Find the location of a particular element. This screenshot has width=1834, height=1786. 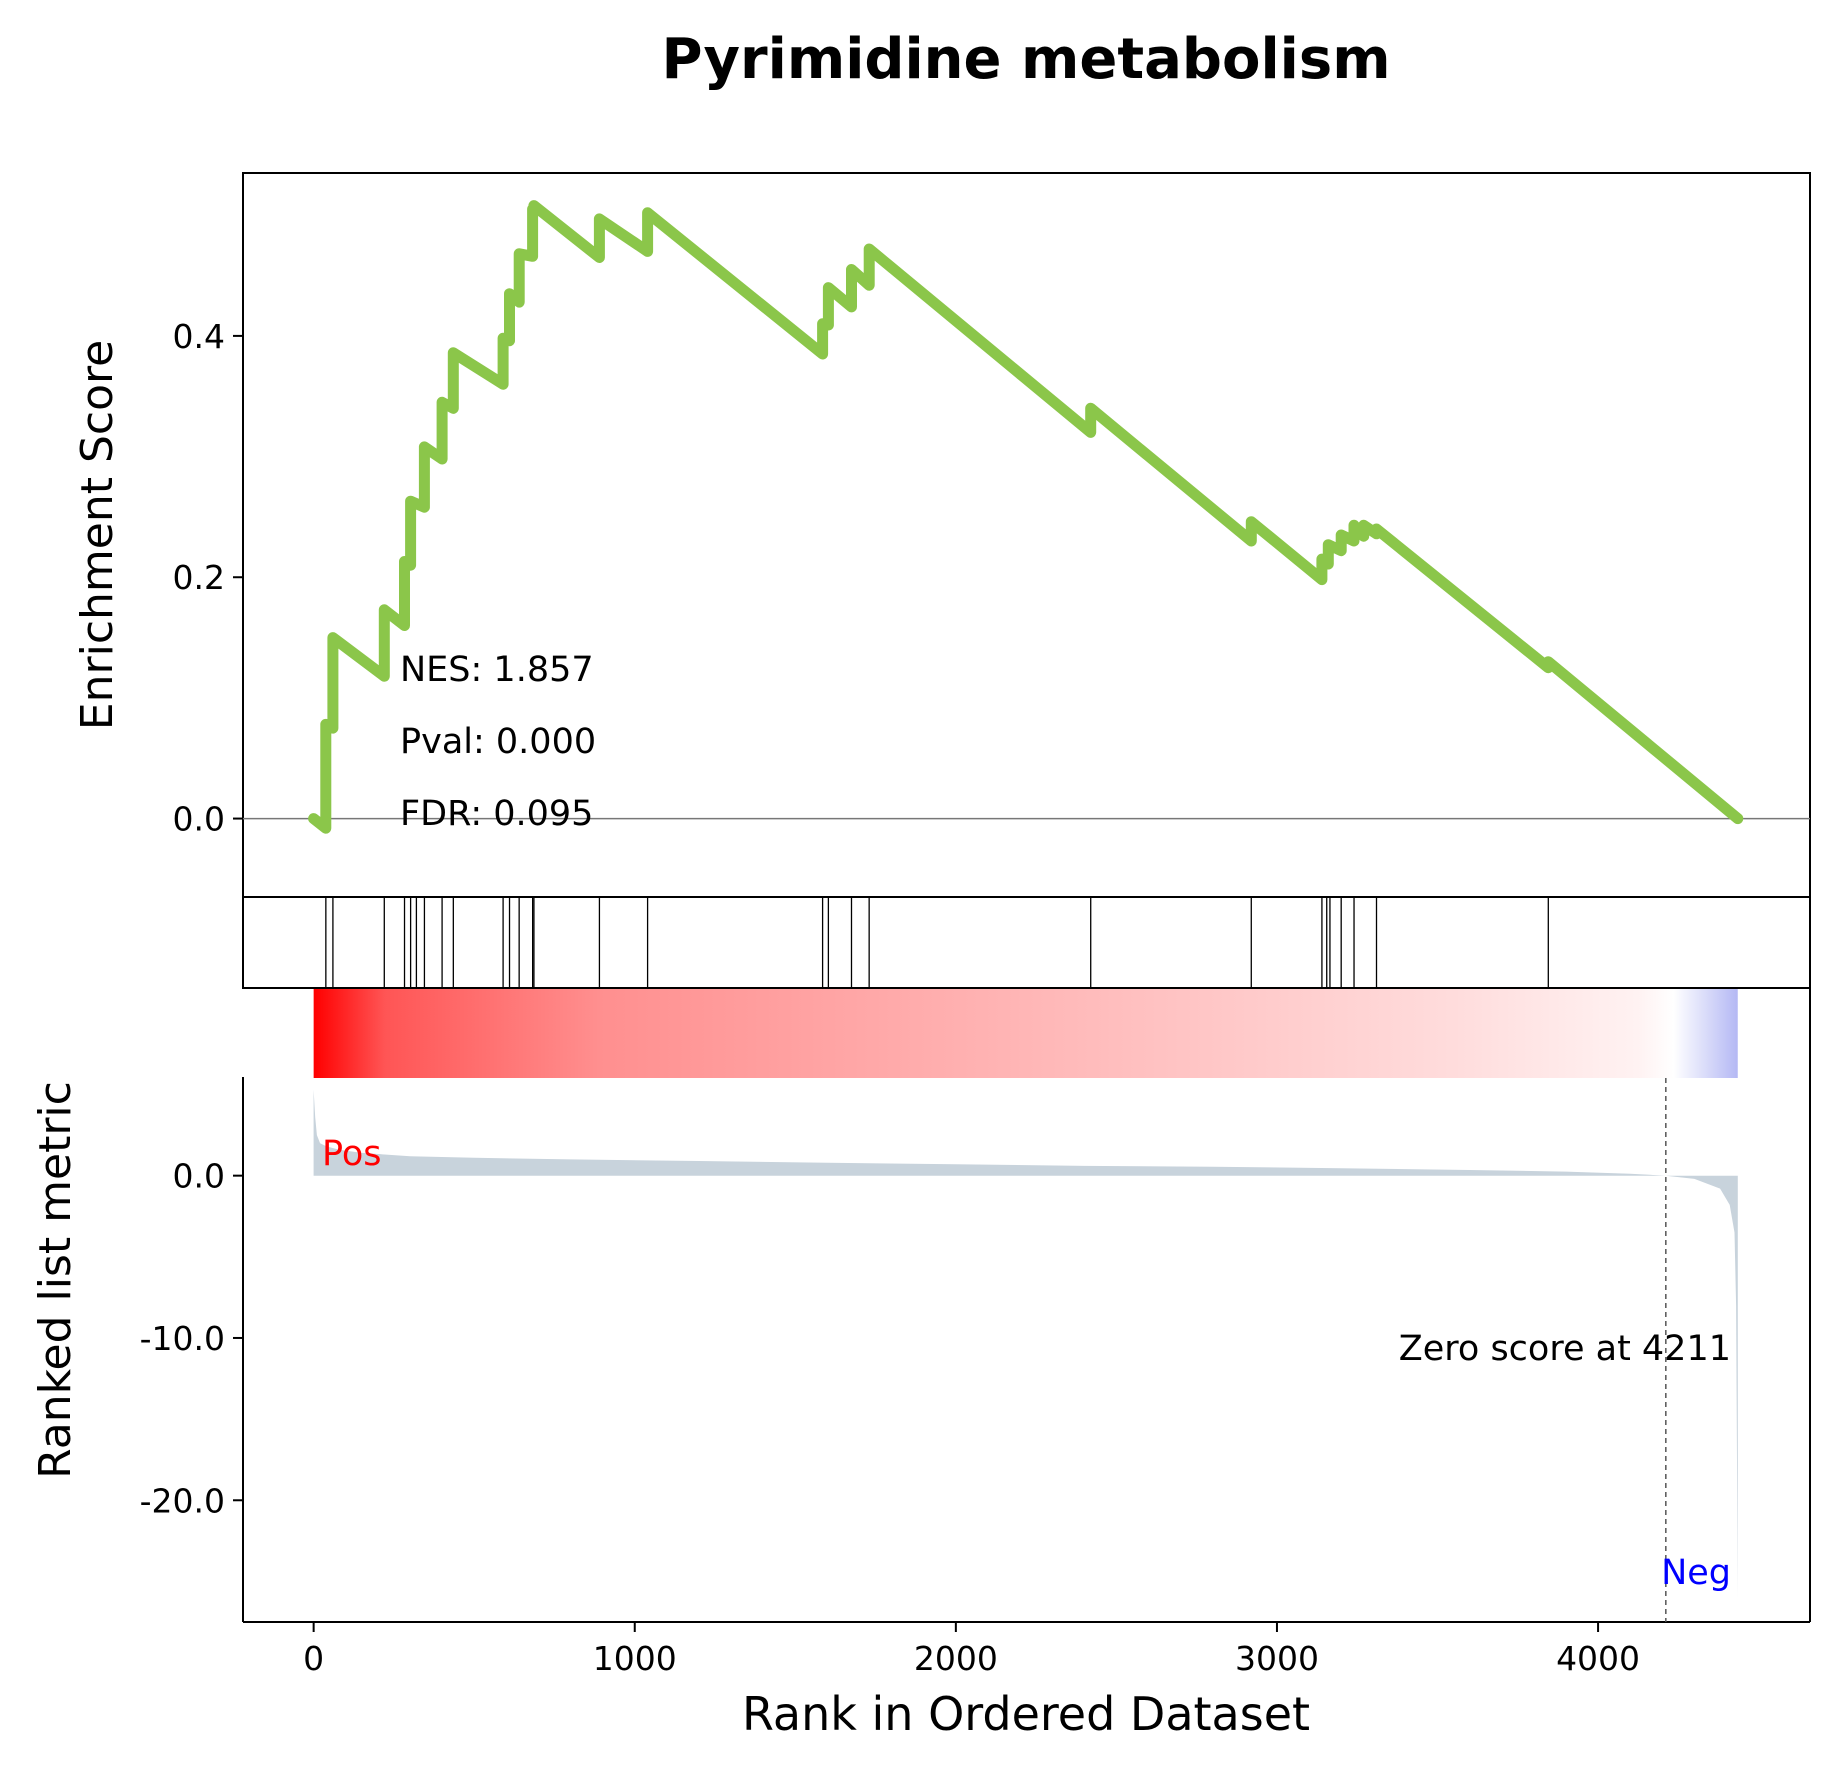

x-axis-label: Rank in Ordered Dataset is located at coordinates (1026, 1714).